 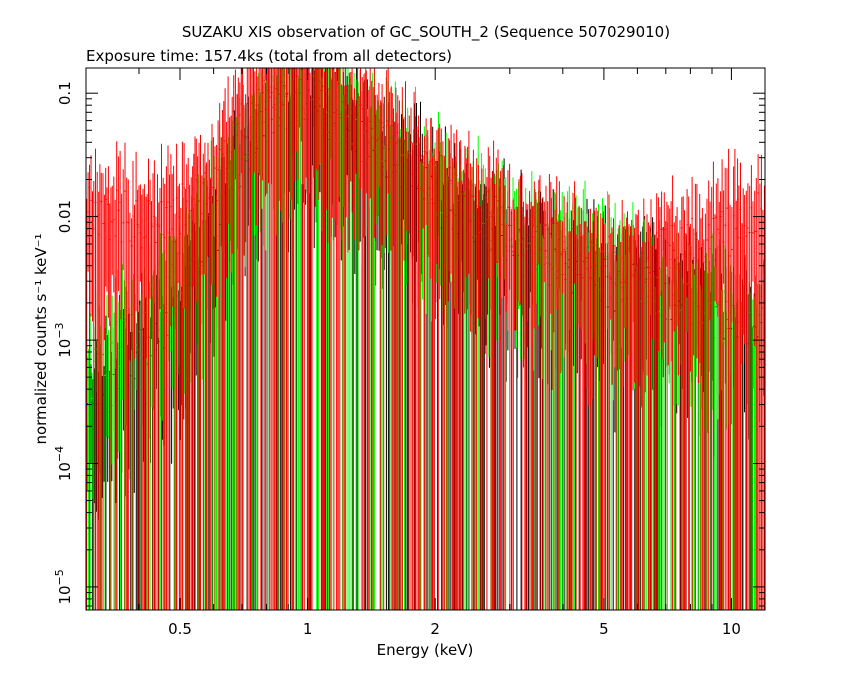 What do you see at coordinates (65, 93) in the screenshot?
I see `y-tick-label: 0.1` at bounding box center [65, 93].